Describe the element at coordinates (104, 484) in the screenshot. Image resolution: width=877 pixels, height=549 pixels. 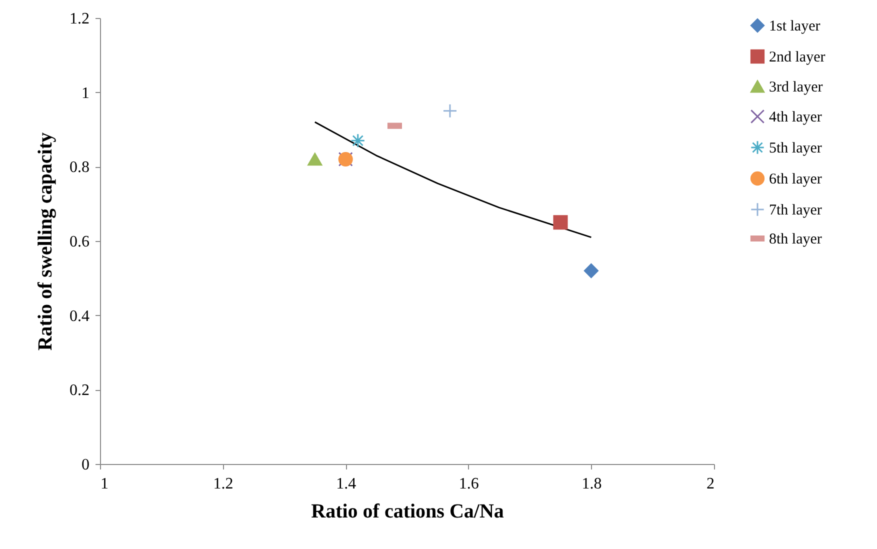
I see `x-tick-label: 1` at that location.